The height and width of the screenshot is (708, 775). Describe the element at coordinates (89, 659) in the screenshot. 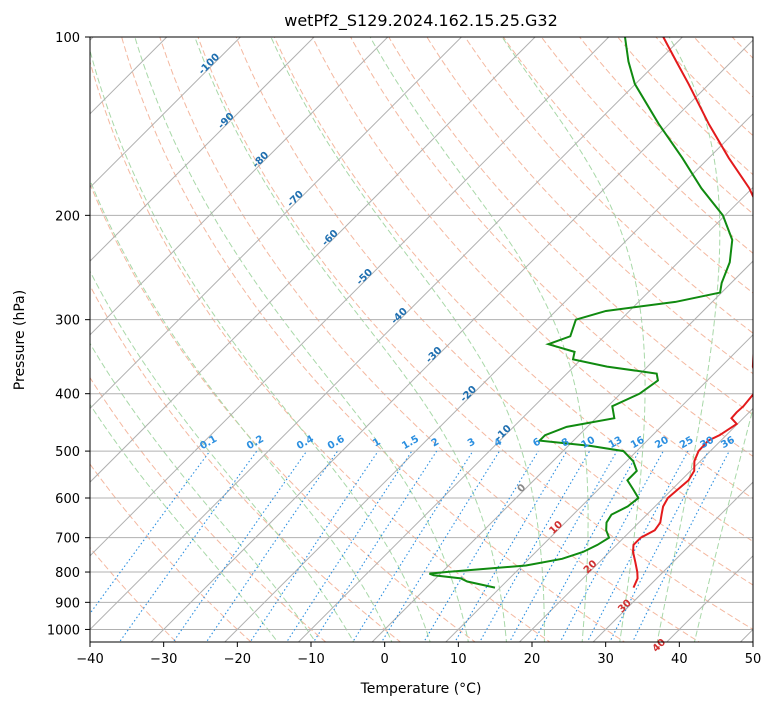

I see `x-tick-label: −40` at that location.